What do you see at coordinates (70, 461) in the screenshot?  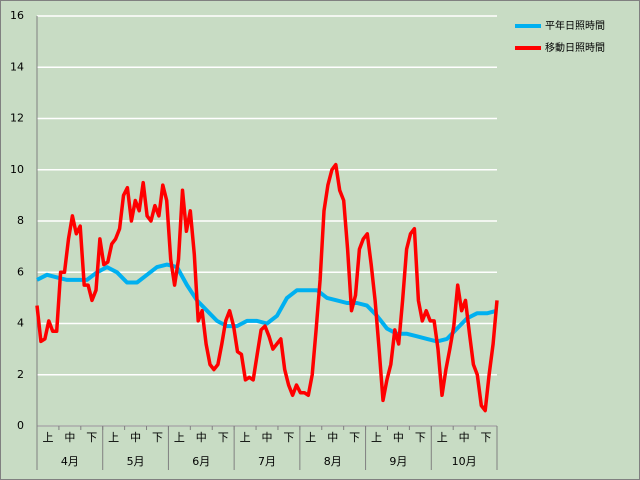 I see `x-group-label: 4月` at bounding box center [70, 461].